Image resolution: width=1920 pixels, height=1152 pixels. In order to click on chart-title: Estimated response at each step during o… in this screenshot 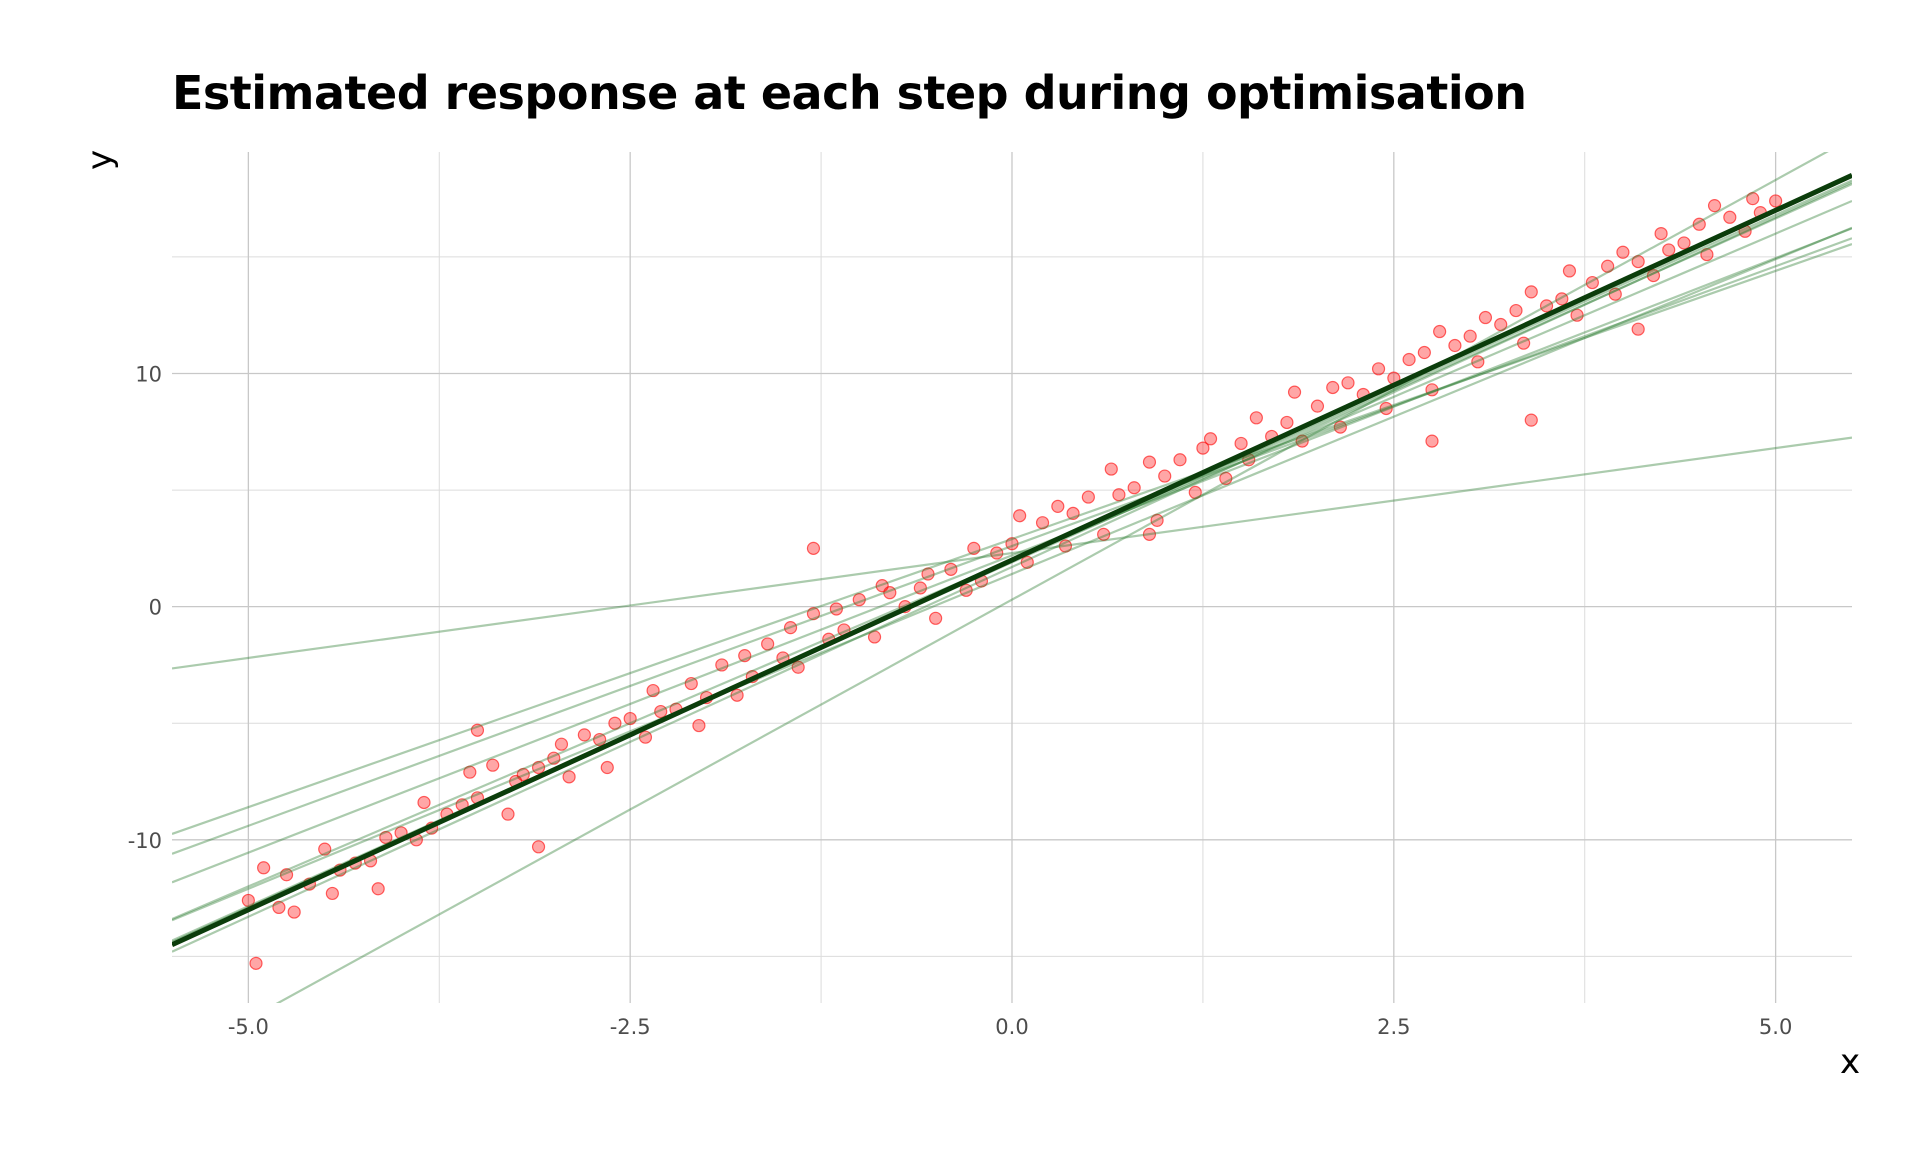, I will do `click(849, 93)`.